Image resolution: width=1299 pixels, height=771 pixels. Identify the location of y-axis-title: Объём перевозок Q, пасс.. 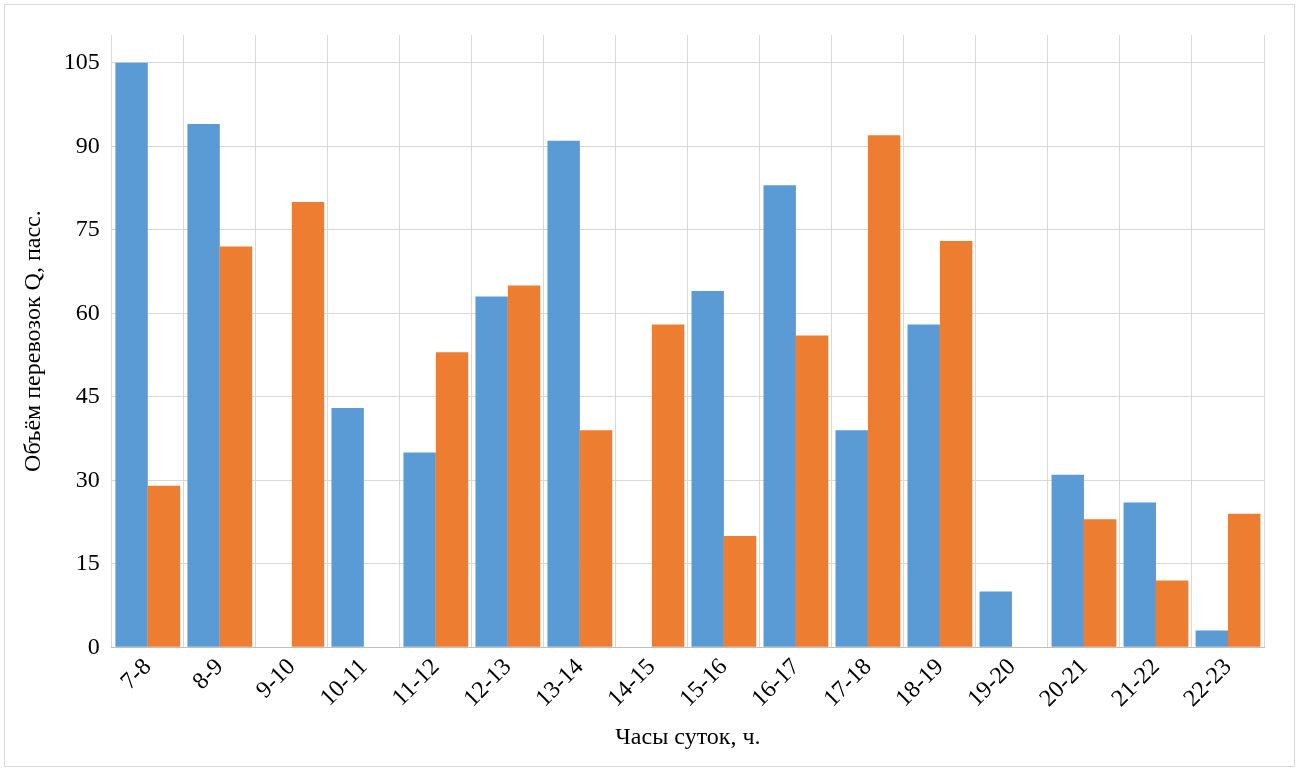
(31, 341).